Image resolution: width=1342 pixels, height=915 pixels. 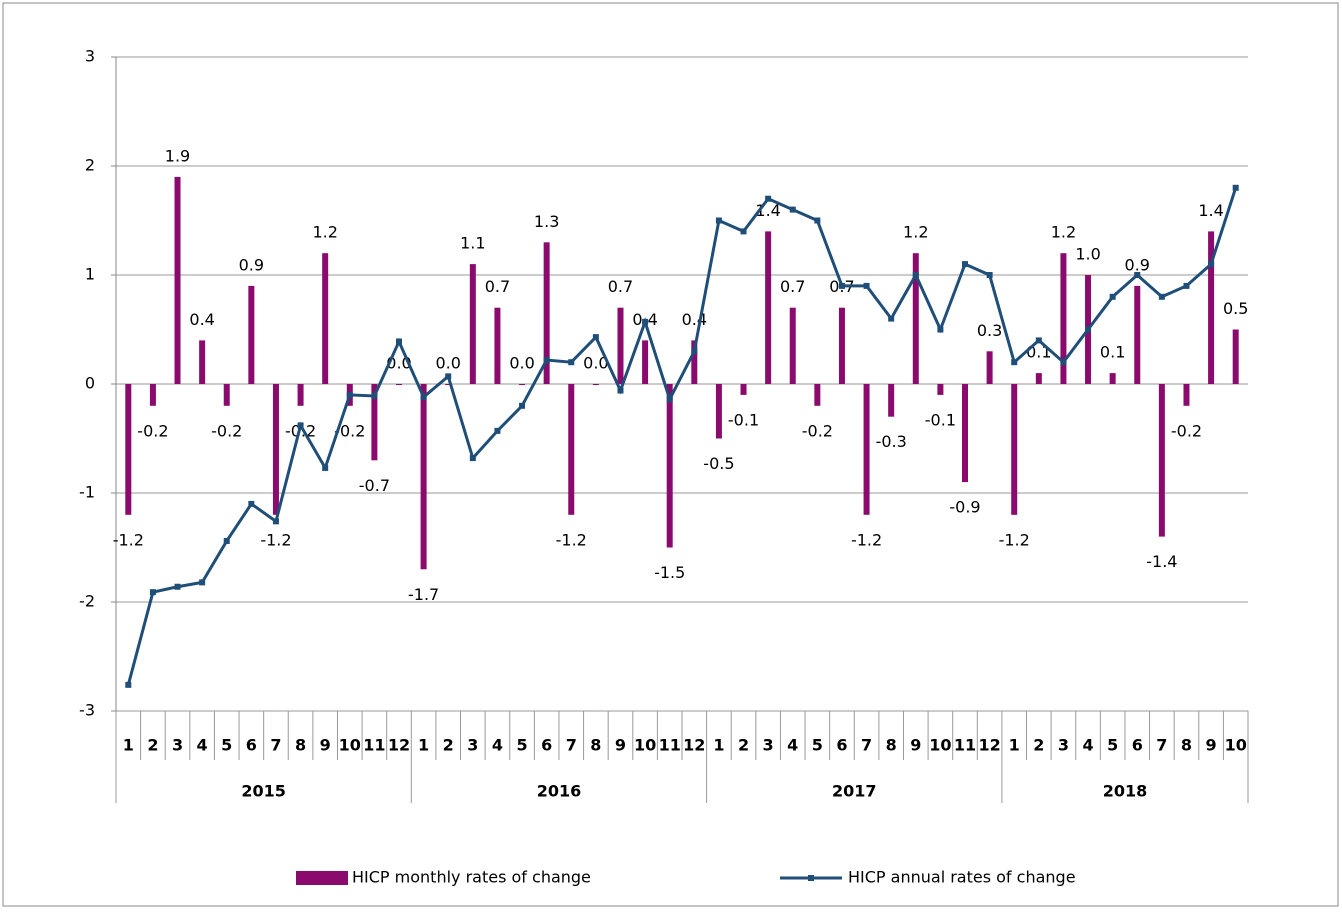 What do you see at coordinates (1014, 745) in the screenshot?
I see `x-tick-label: 1` at bounding box center [1014, 745].